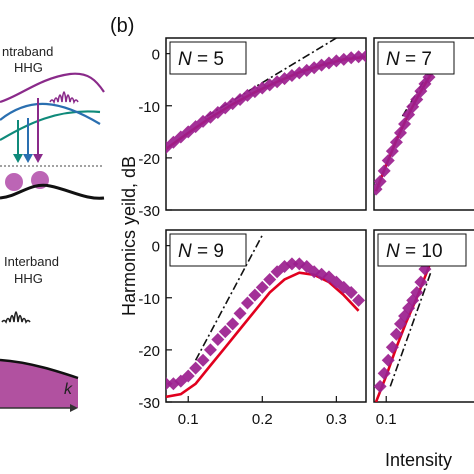  What do you see at coordinates (27, 51) in the screenshot?
I see `intraband-label-line1: ntraband` at bounding box center [27, 51].